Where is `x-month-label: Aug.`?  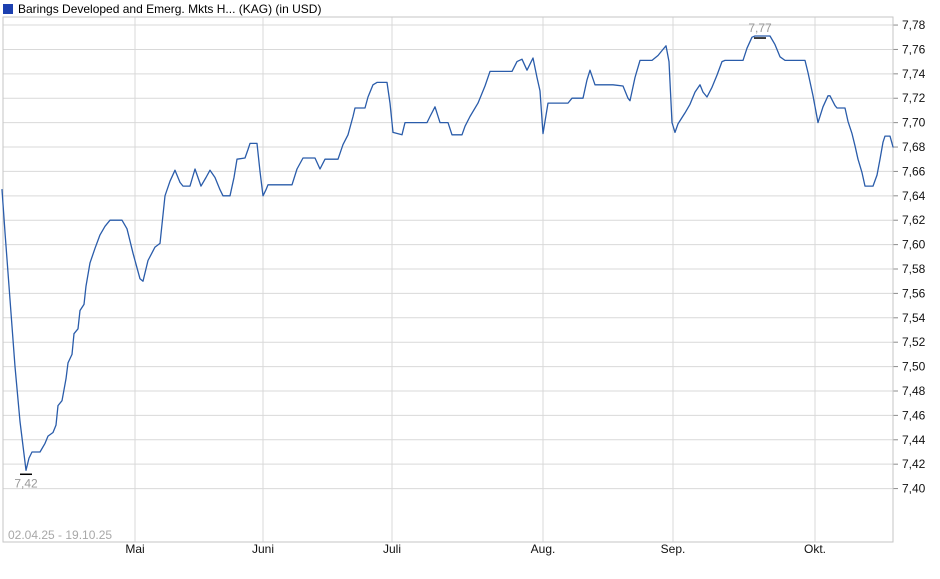 x-month-label: Aug. is located at coordinates (543, 549).